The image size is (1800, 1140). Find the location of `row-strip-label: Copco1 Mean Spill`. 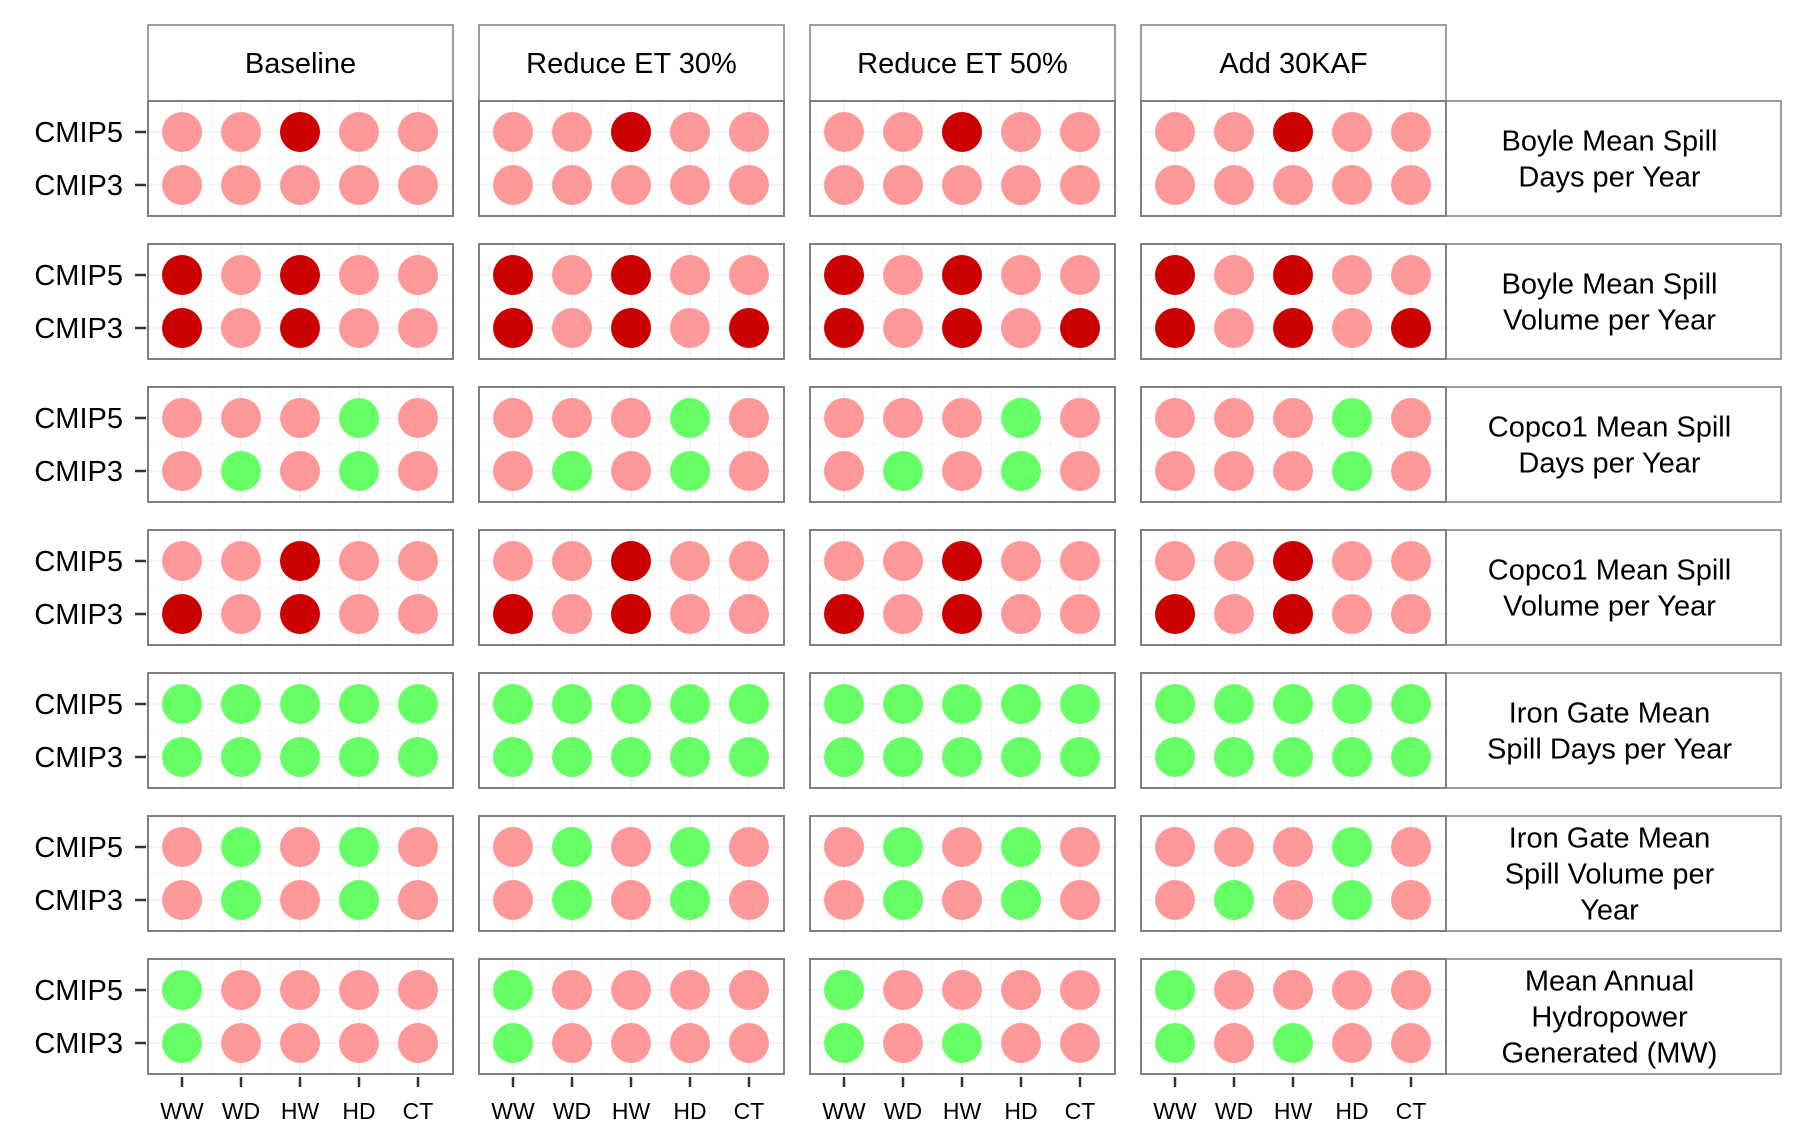

row-strip-label: Copco1 Mean Spill is located at coordinates (1609, 571).